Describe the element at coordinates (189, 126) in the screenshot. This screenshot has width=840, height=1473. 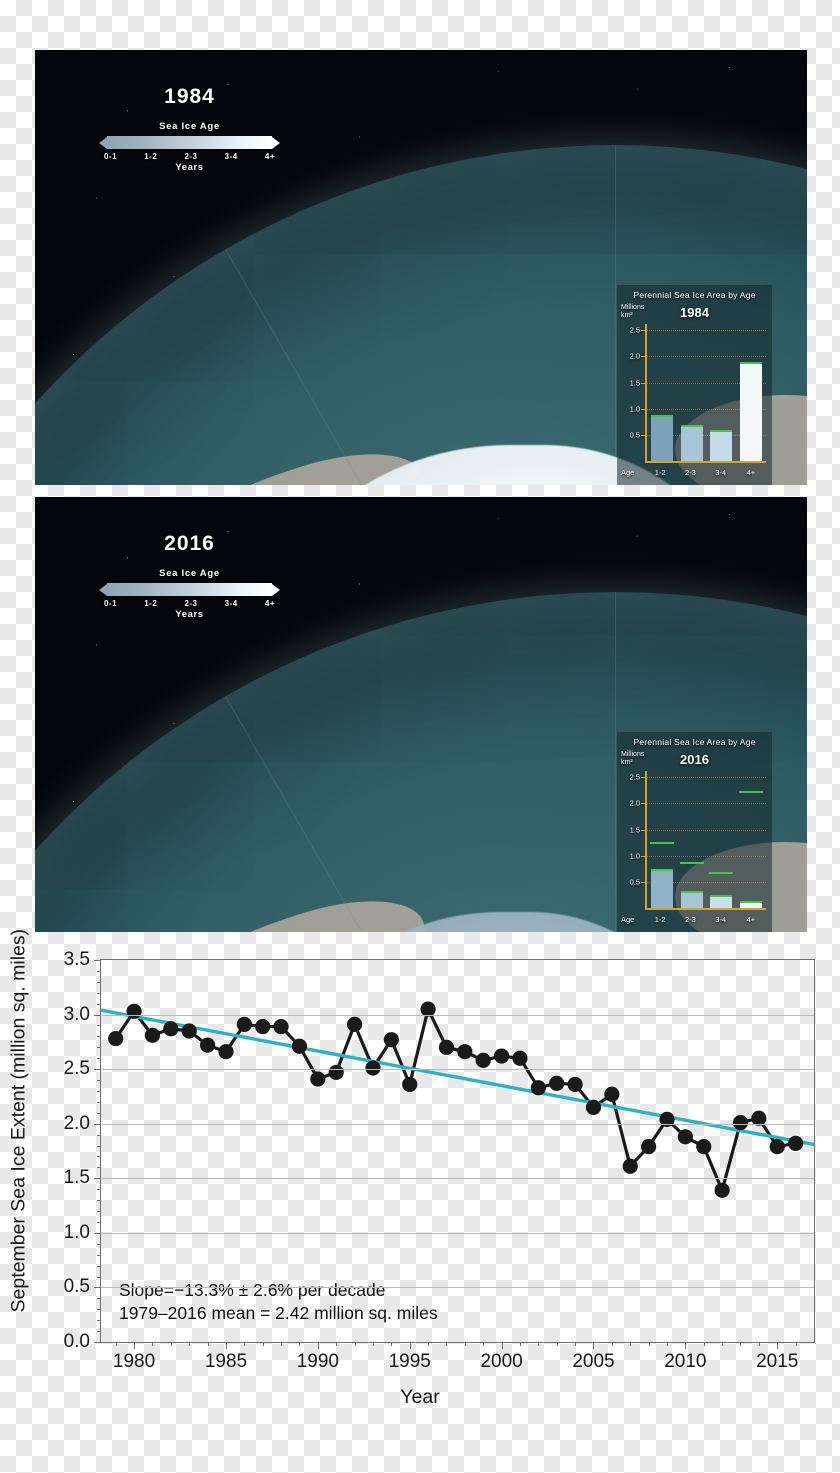
I see `legend-title: Sea Ice Age` at that location.